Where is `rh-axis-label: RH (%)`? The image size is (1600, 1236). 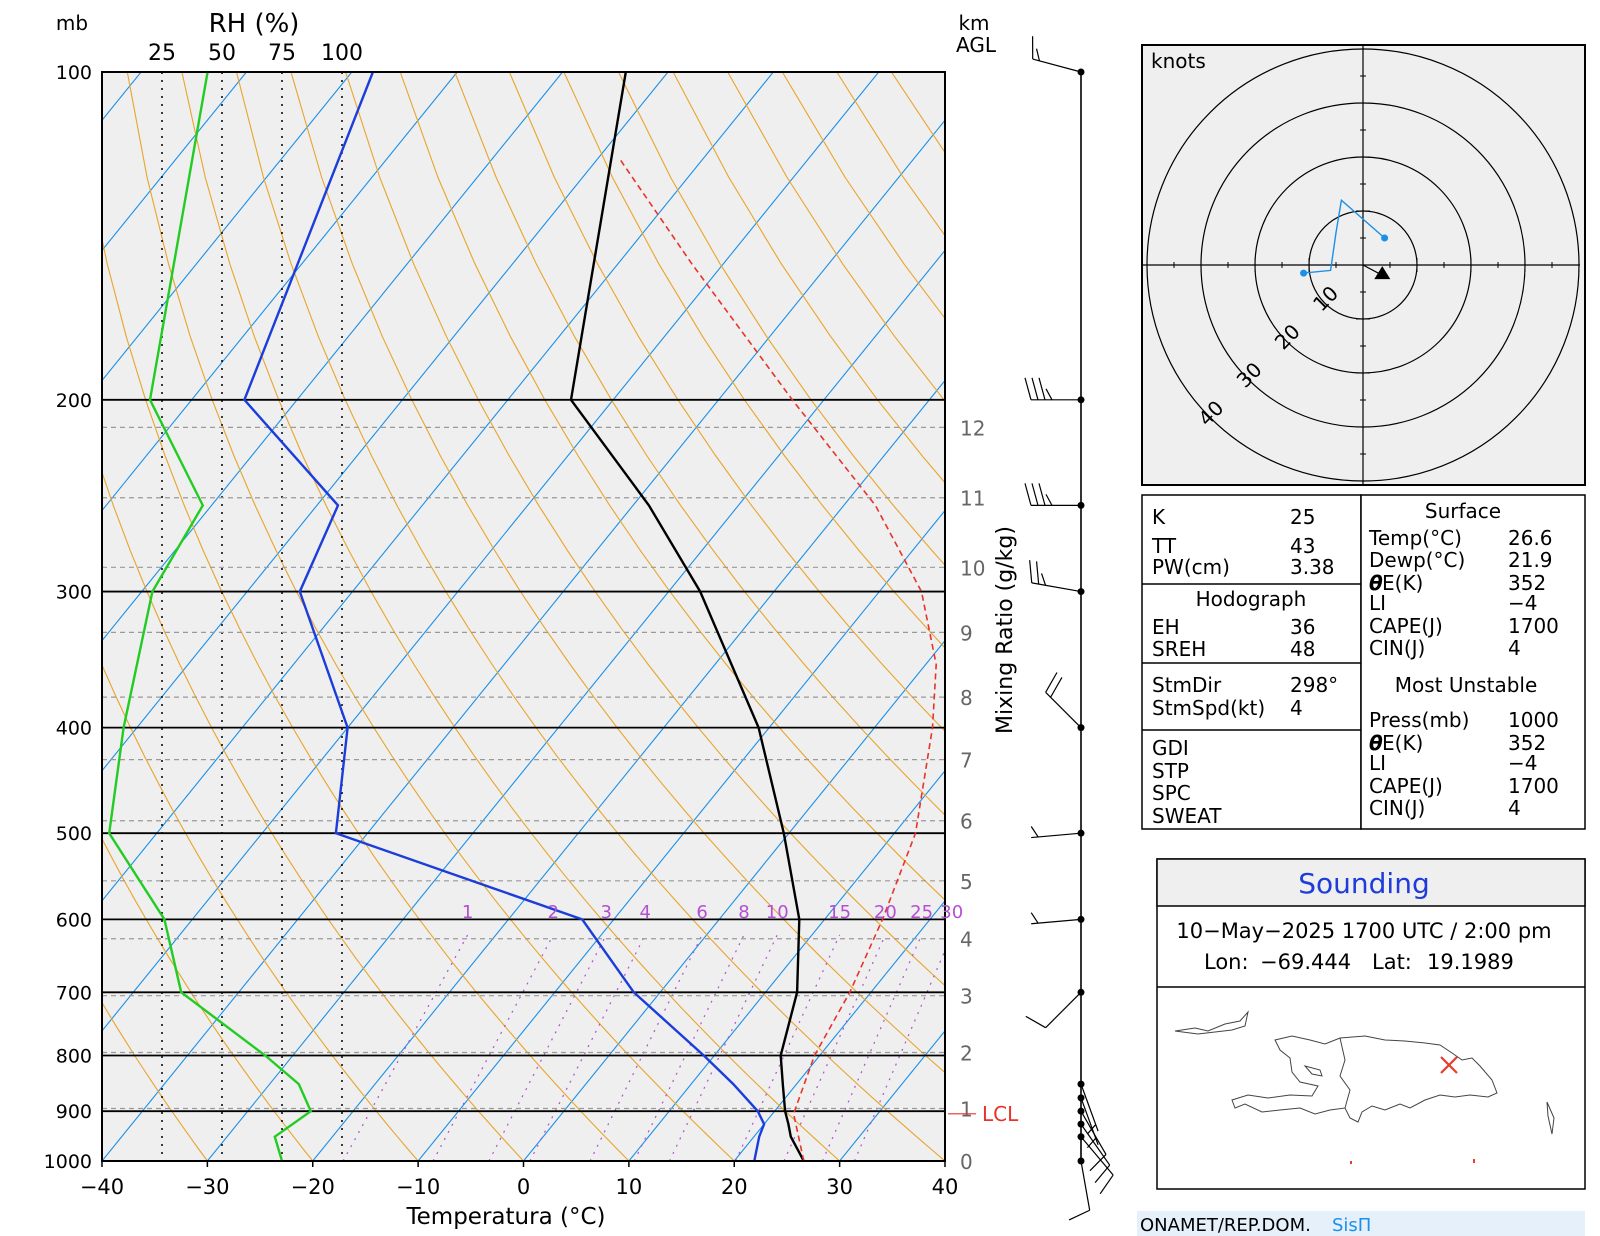 rh-axis-label: RH (%) is located at coordinates (254, 24).